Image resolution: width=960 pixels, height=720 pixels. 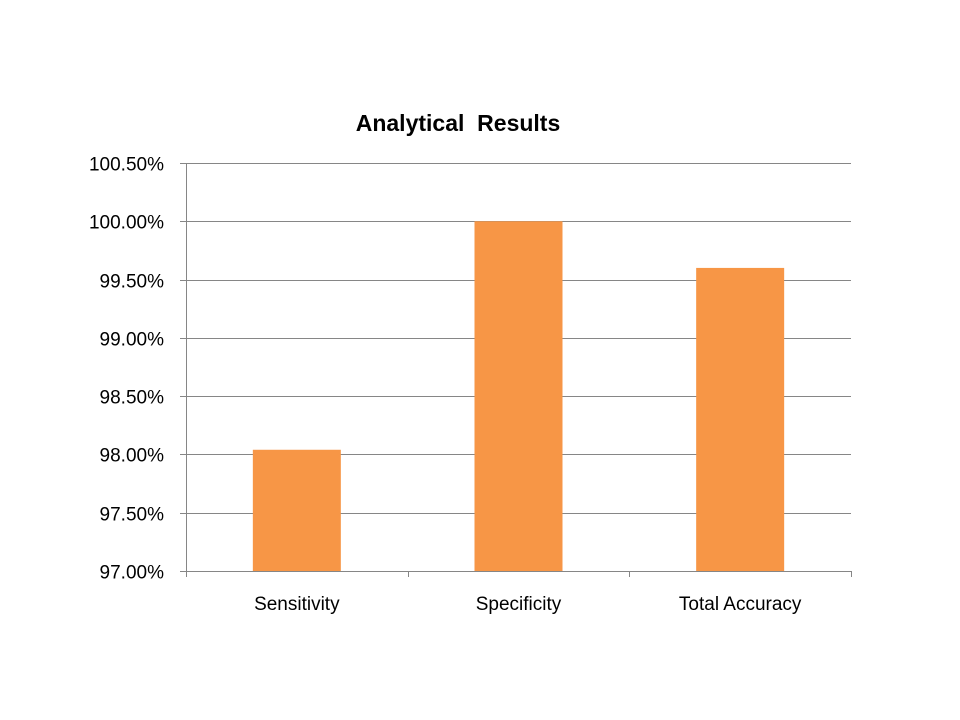 I want to click on bar-specificity, so click(x=518, y=396).